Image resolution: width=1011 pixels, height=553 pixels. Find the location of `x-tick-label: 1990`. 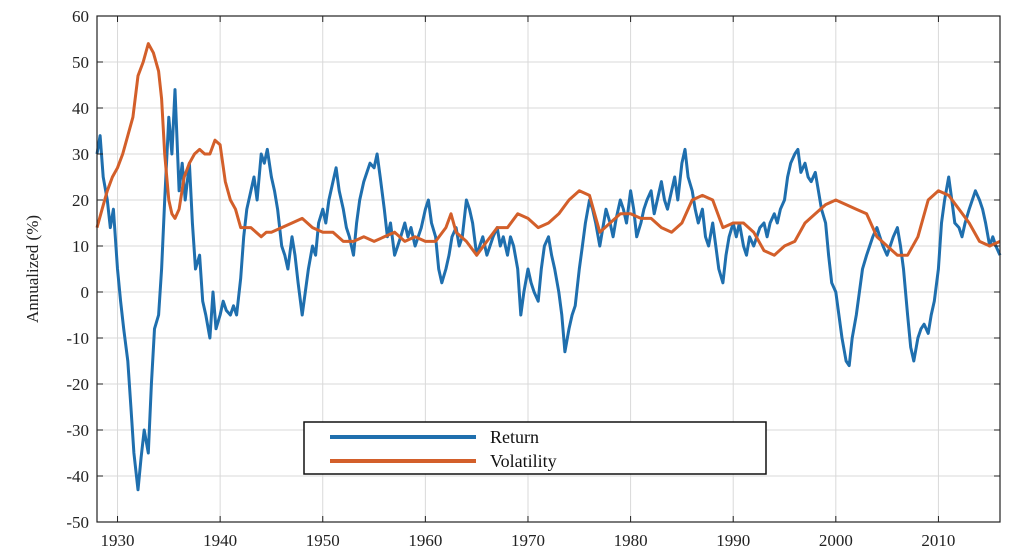

x-tick-label: 1990 is located at coordinates (733, 540).